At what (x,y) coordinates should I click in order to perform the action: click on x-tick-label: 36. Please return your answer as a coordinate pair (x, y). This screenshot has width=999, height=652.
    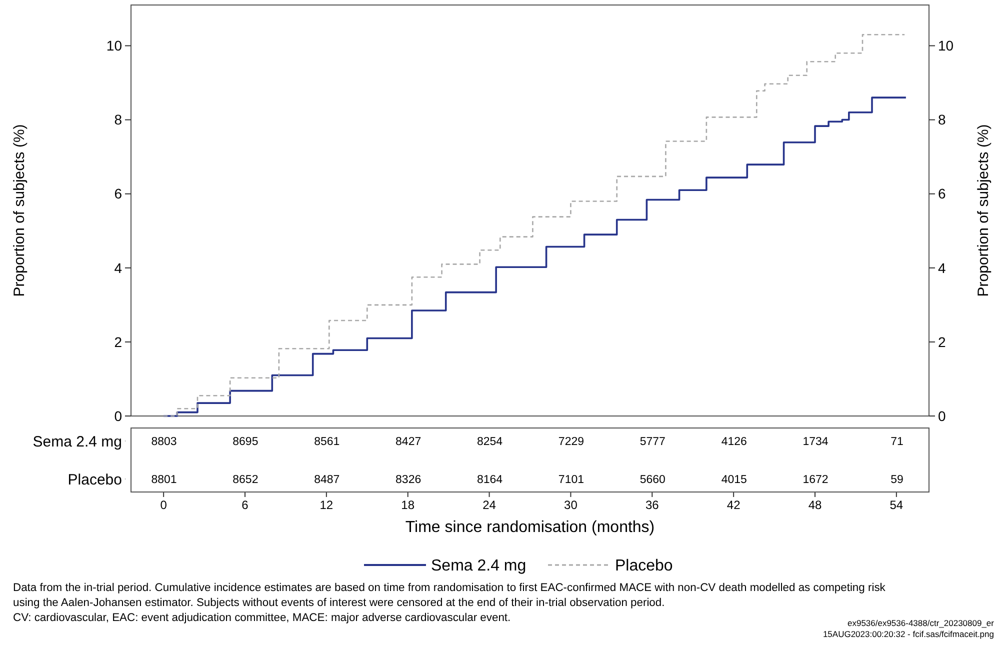
    Looking at the image, I should click on (652, 505).